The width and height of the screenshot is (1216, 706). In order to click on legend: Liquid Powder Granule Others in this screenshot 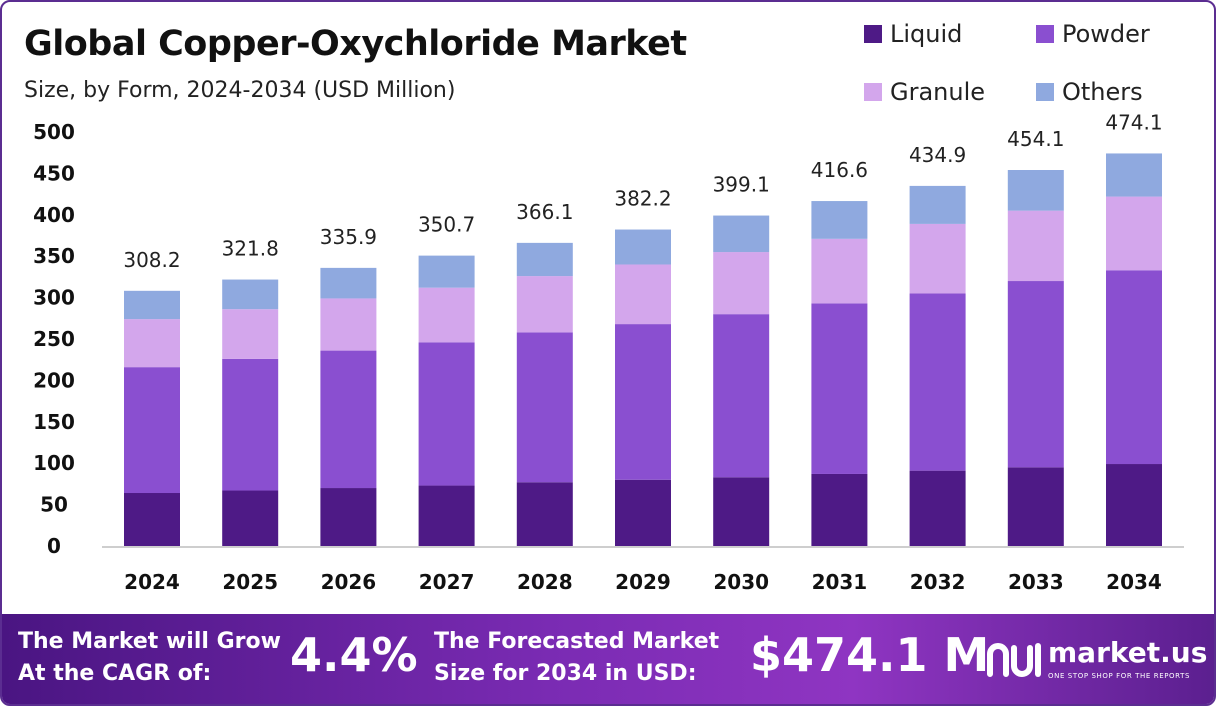, I will do `click(1034, 70)`.